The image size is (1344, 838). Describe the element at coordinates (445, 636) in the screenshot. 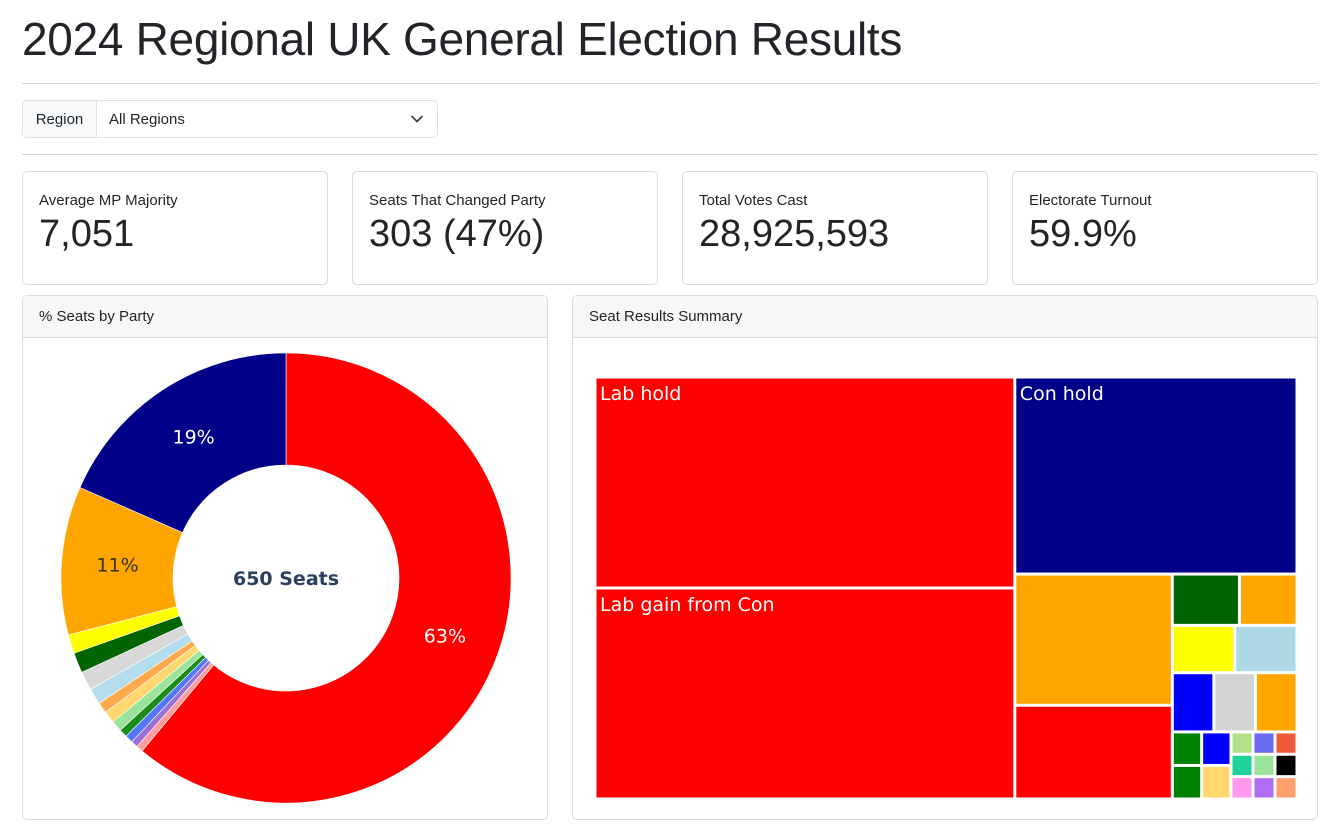

I see `donut-slice-label: 63%` at that location.